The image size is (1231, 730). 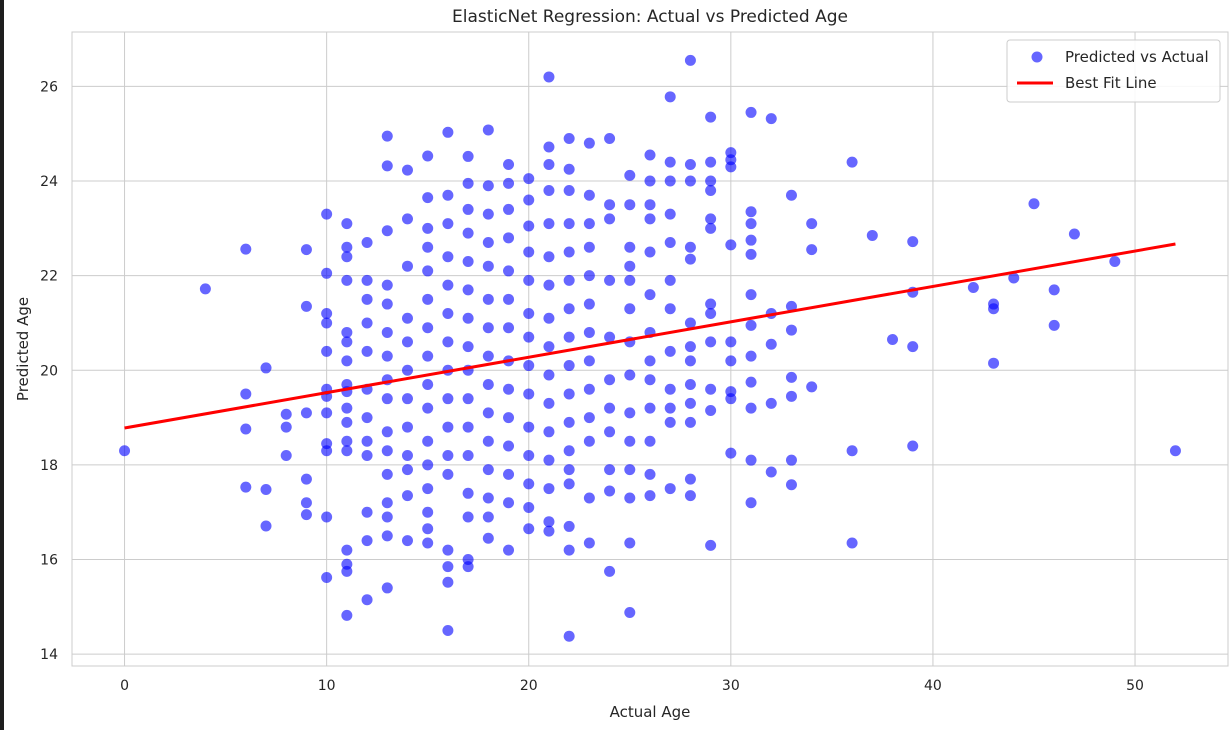 I want to click on window-left-edge, so click(x=2, y=365).